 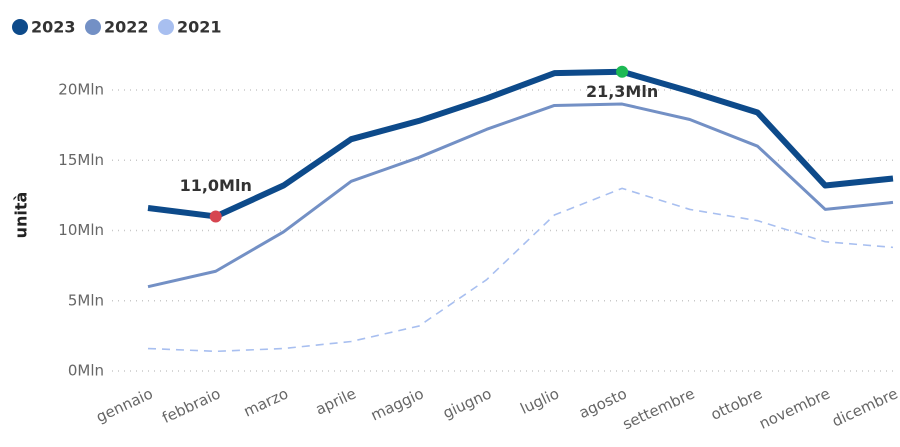 What do you see at coordinates (126, 27) in the screenshot?
I see `legend-label: 2022` at bounding box center [126, 27].